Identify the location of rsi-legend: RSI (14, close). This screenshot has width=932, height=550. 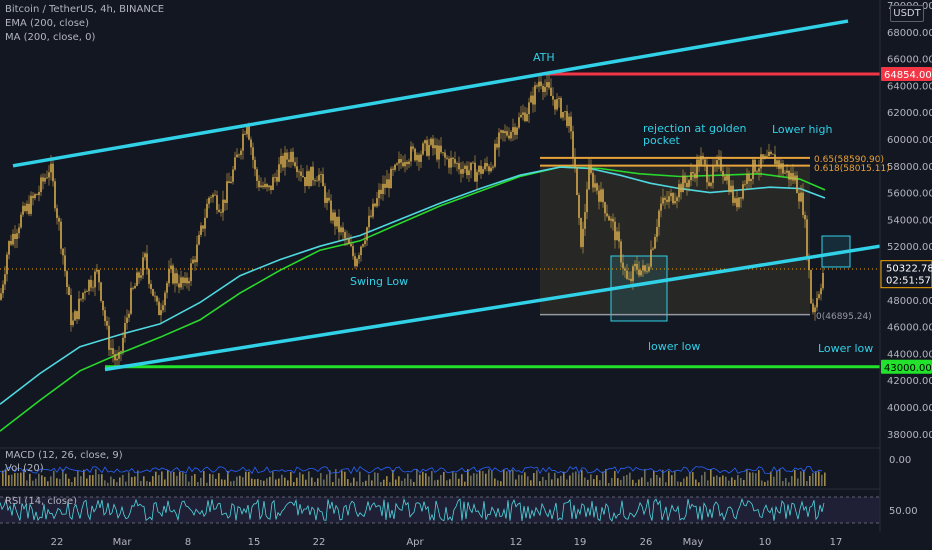
(41, 501).